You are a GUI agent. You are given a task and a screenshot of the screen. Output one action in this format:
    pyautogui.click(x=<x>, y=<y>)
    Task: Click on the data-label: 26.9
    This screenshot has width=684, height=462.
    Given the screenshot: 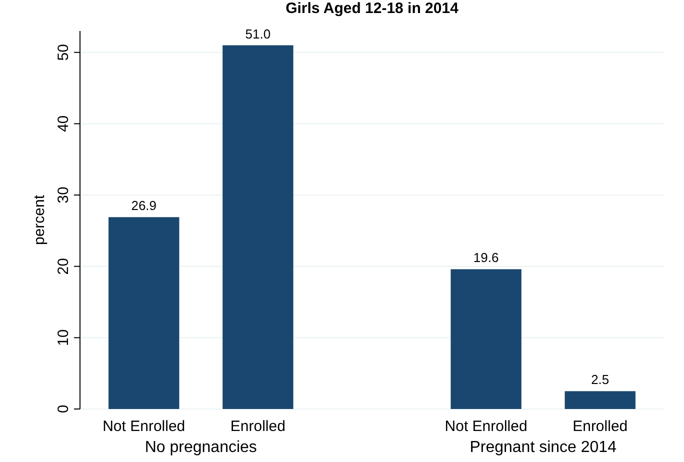 What is the action you would take?
    pyautogui.click(x=144, y=206)
    